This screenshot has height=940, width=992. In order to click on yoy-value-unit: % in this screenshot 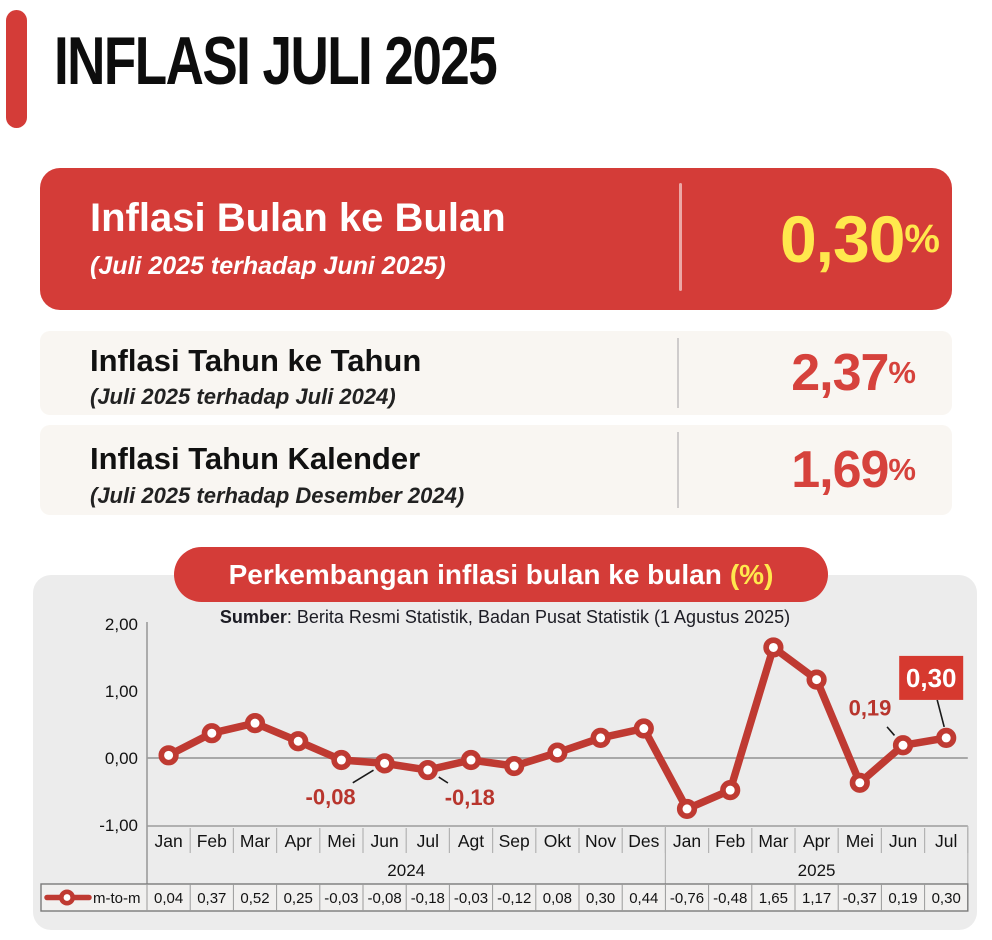, I will do `click(902, 372)`.